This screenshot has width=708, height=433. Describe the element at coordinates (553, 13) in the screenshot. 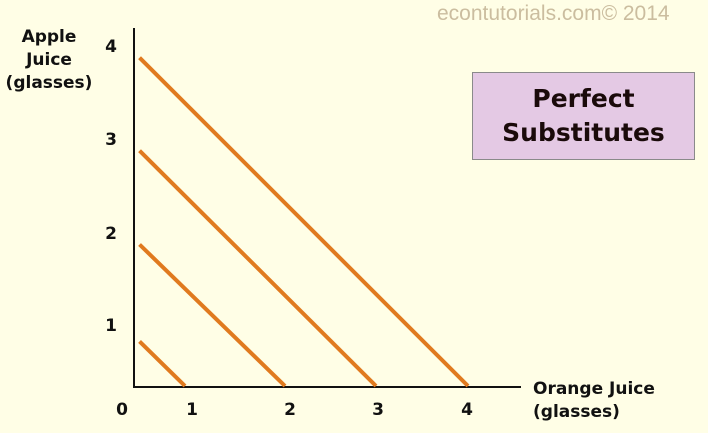

I see `watermark: econtutorials.com© 2014` at that location.